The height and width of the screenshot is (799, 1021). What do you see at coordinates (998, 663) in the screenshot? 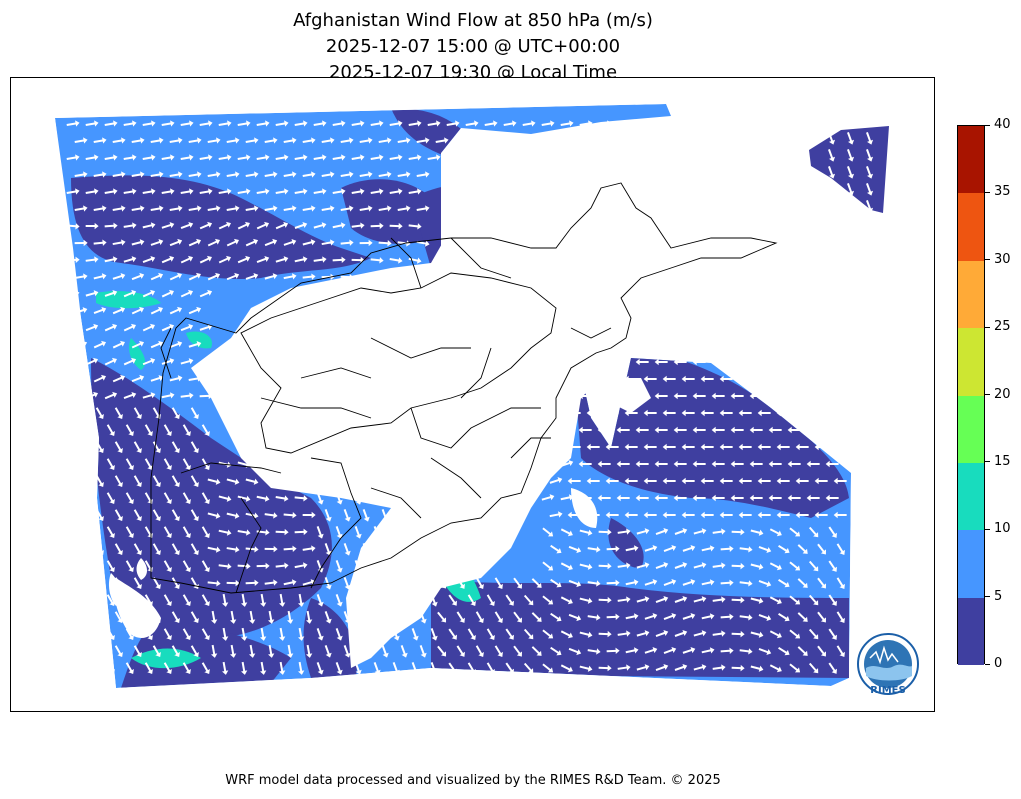
I see `colorbar-tick-label: 0` at bounding box center [998, 663].